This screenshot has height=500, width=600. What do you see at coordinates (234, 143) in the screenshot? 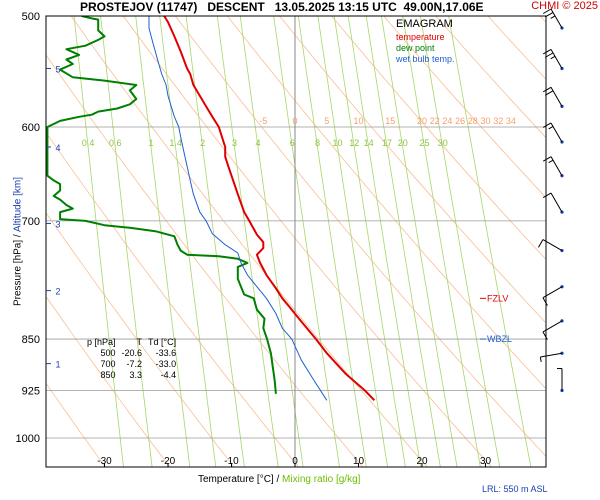
I see `mixing-ratio-label: 3` at bounding box center [234, 143].